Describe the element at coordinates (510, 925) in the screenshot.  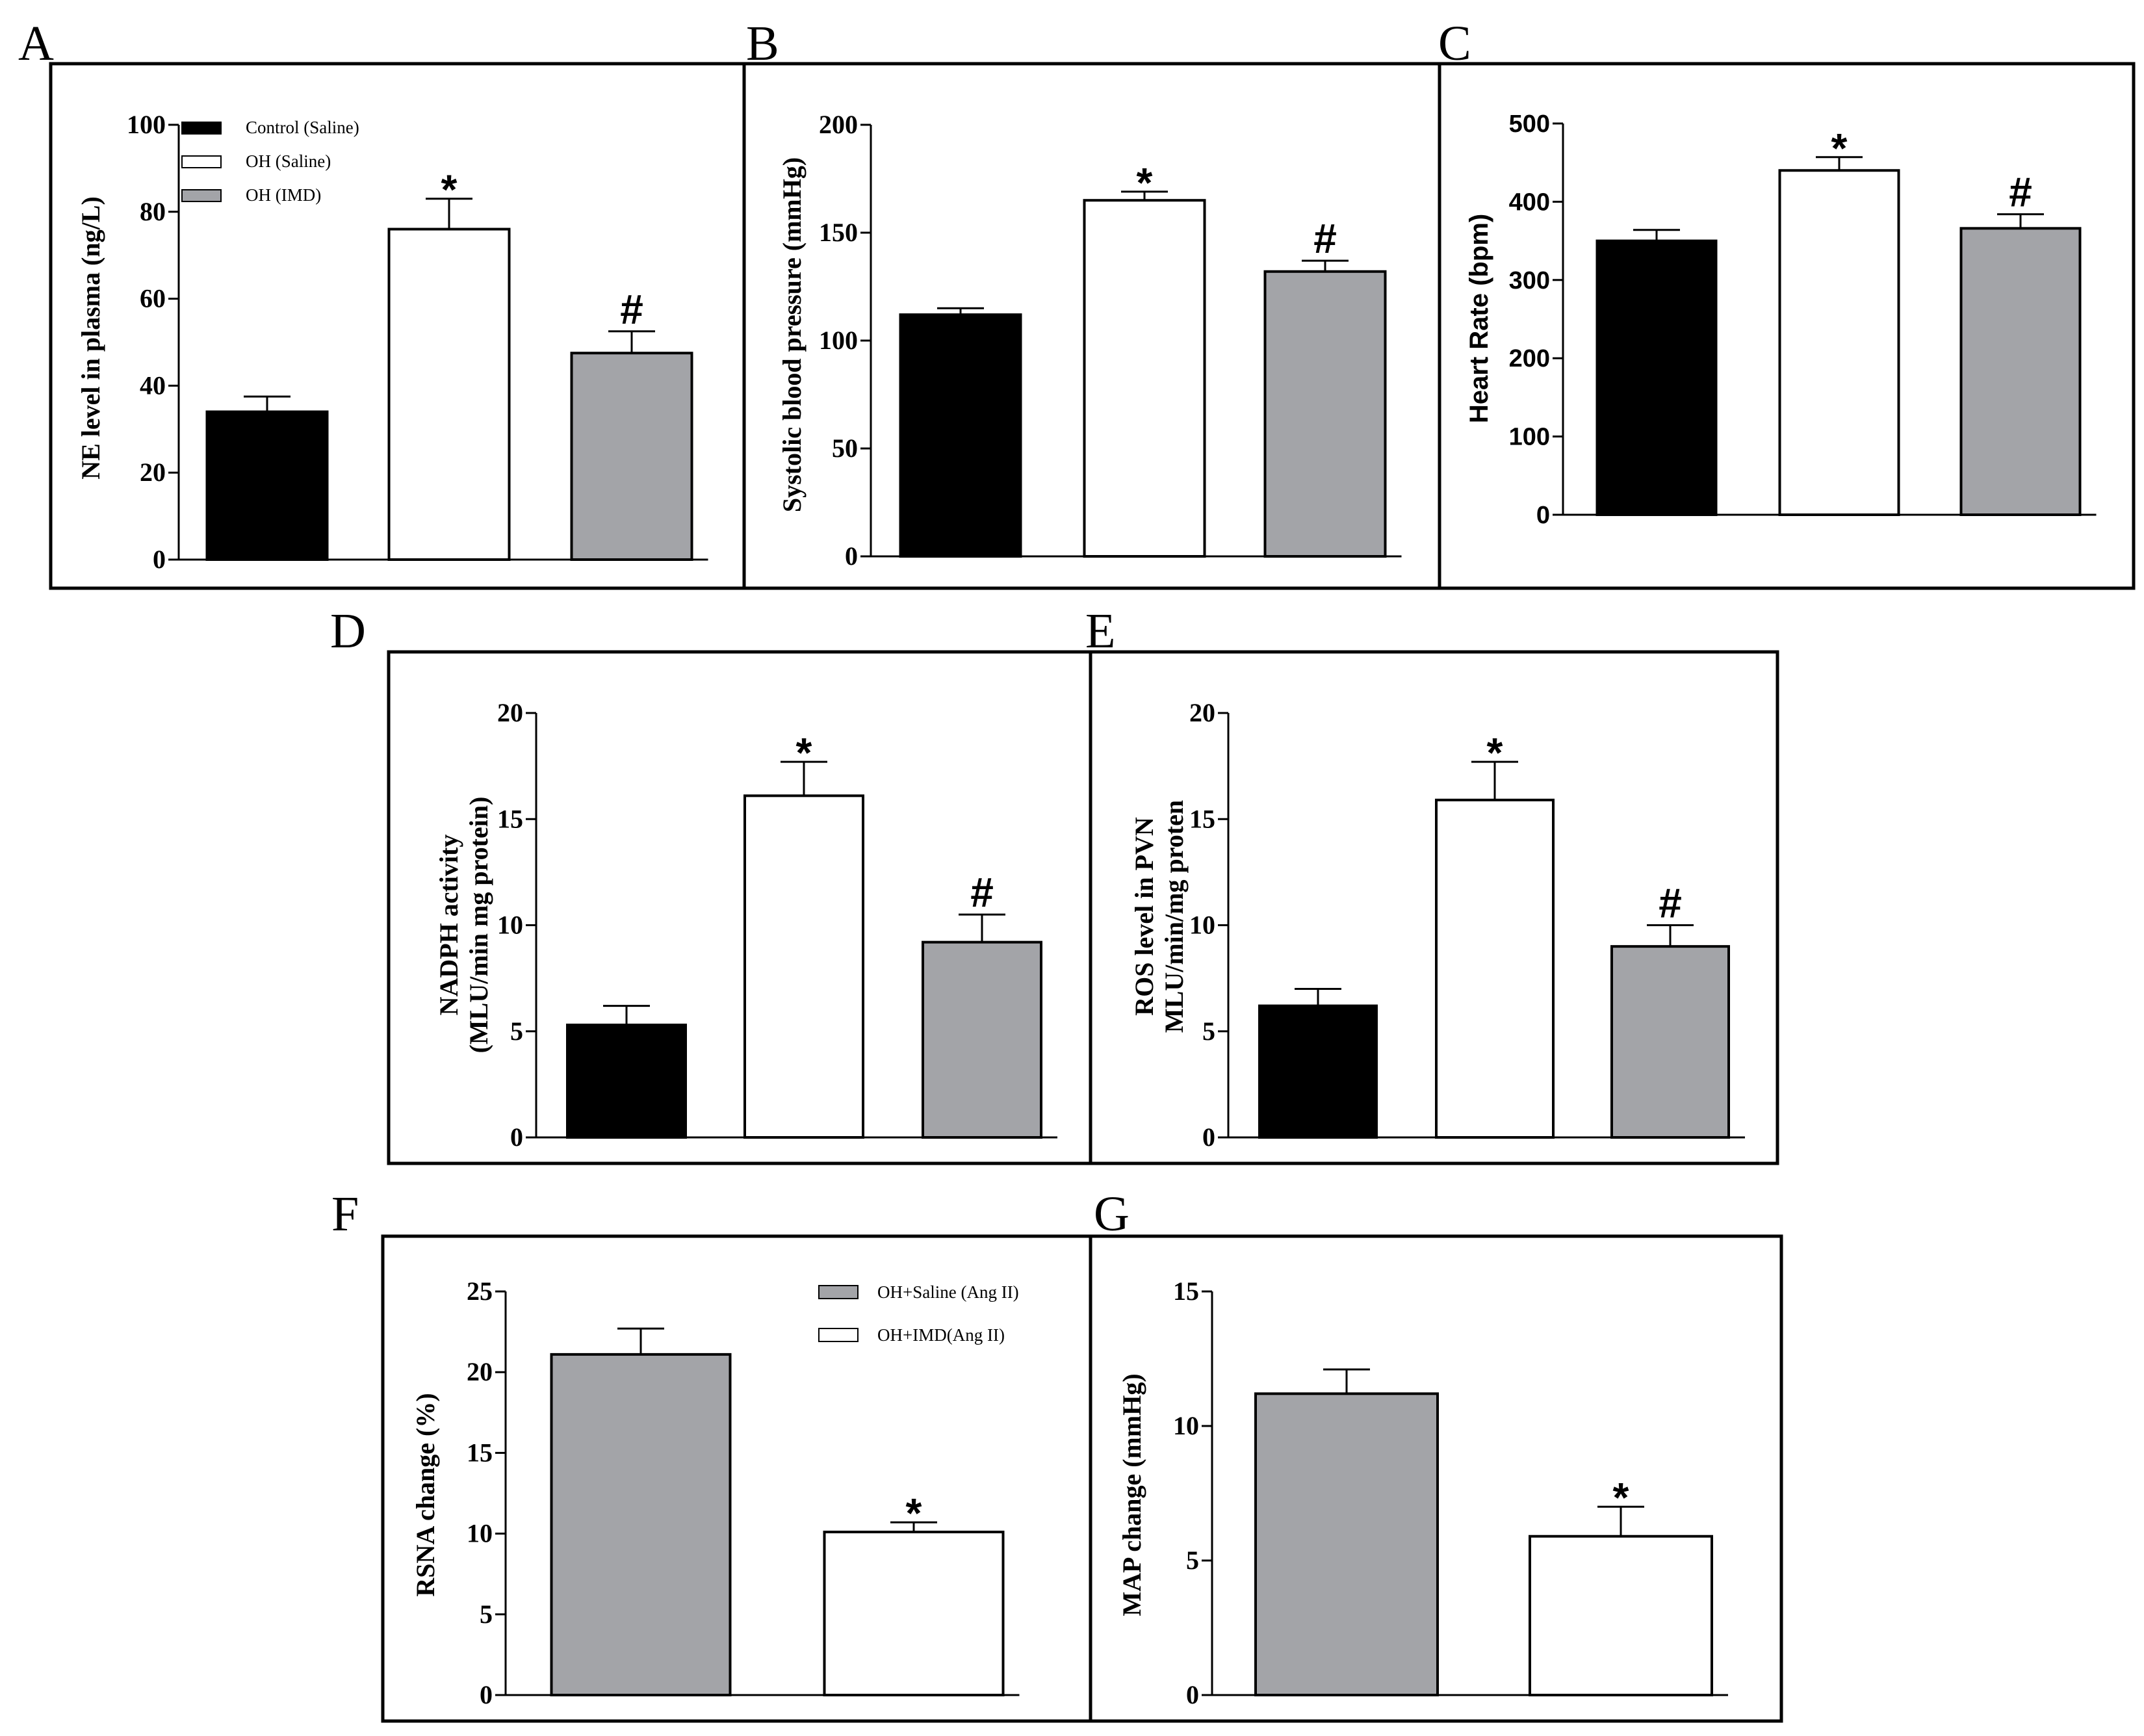
I see `panel-d-y-tick-label: 10` at that location.